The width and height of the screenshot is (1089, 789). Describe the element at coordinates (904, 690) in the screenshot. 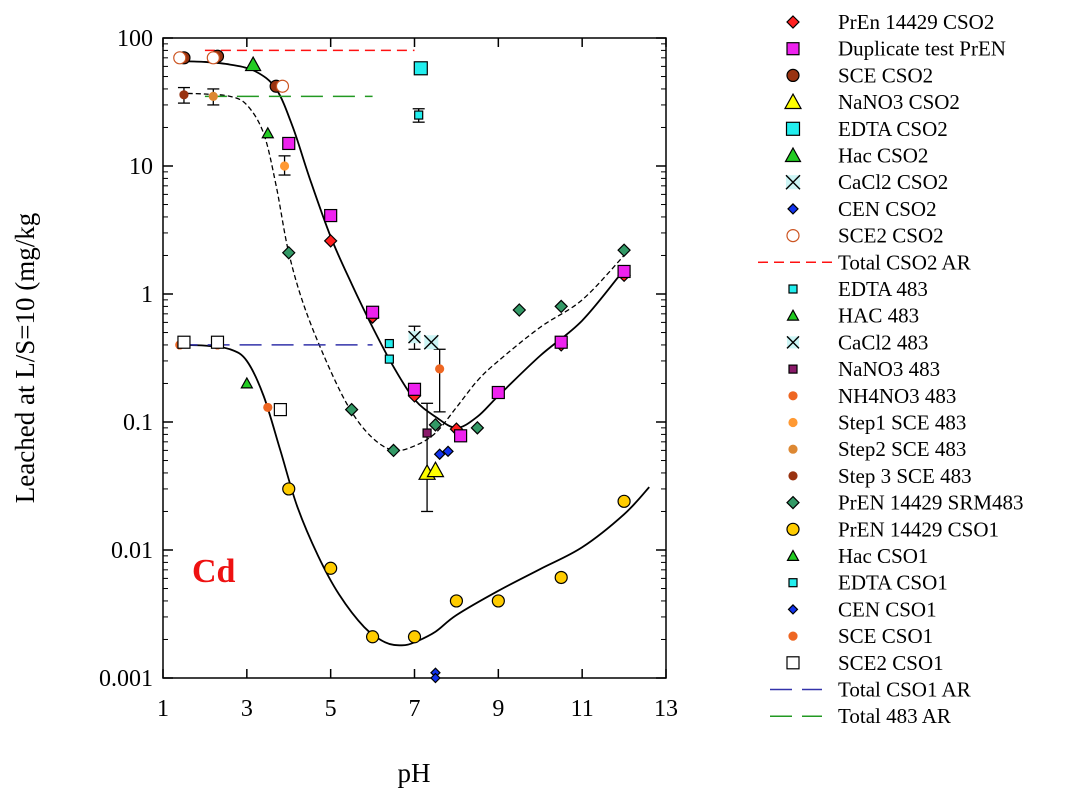

I see `legend-label: Total CSO1 AR` at that location.